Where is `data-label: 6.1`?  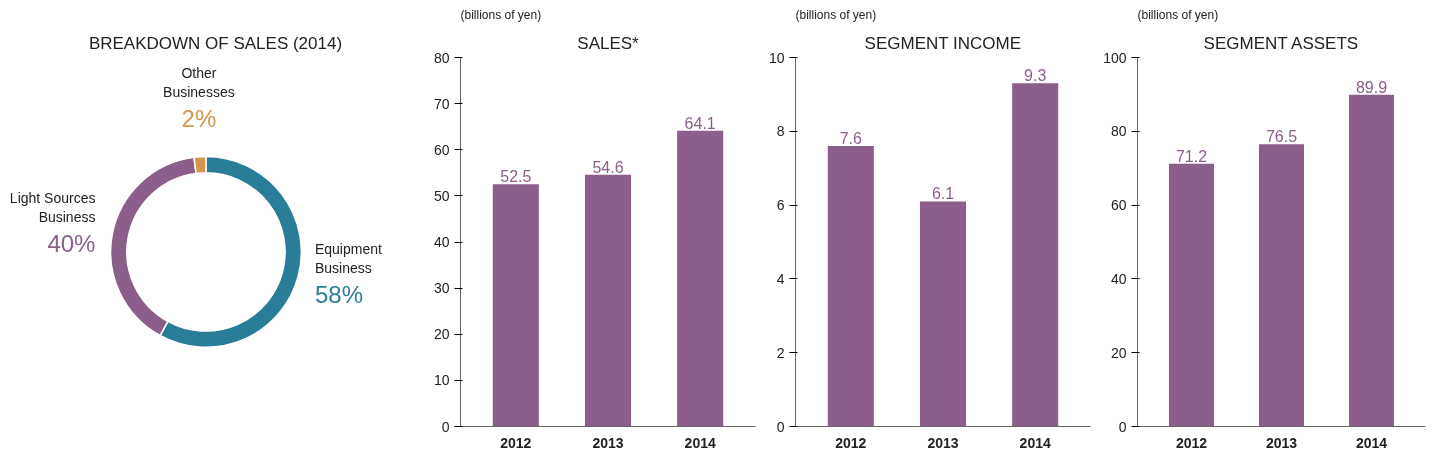
data-label: 6.1 is located at coordinates (943, 194).